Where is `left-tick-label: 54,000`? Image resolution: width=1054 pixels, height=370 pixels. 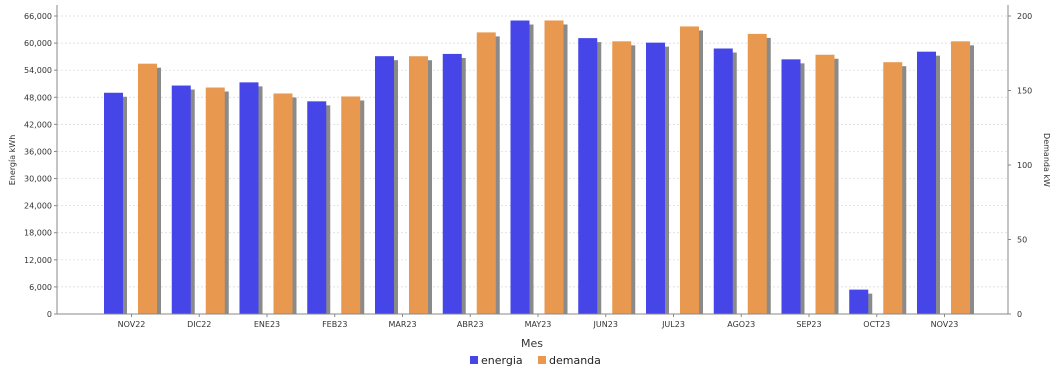 left-tick-label: 54,000 is located at coordinates (38, 70).